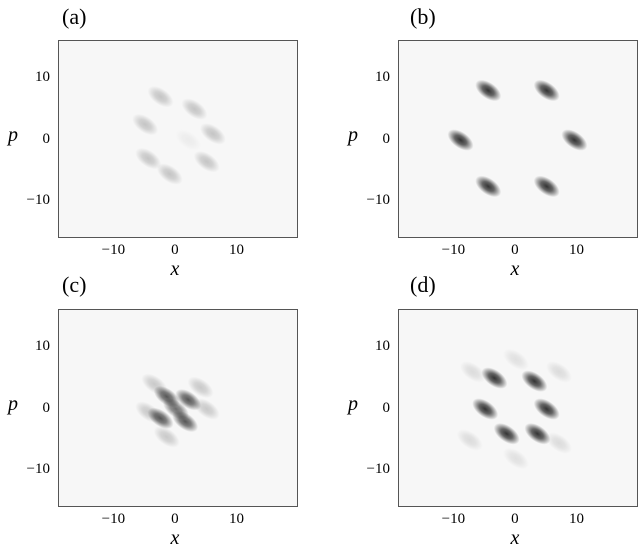 This screenshot has width=644, height=555. I want to click on panel-label: (d), so click(423, 284).